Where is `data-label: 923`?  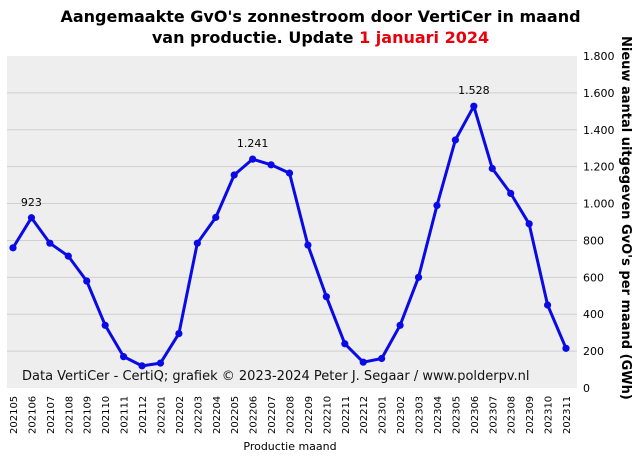
data-label: 923 is located at coordinates (31, 202).